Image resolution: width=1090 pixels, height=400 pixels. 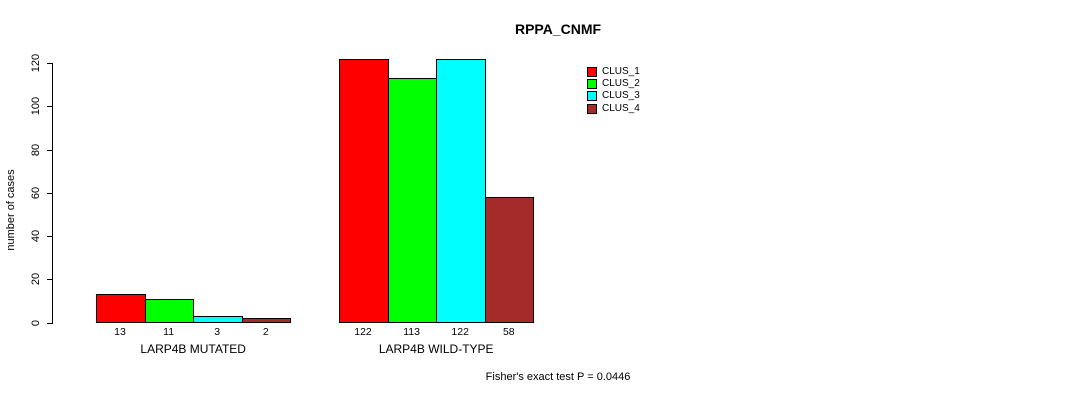 What do you see at coordinates (508, 332) in the screenshot?
I see `bar-value-label: 58` at bounding box center [508, 332].